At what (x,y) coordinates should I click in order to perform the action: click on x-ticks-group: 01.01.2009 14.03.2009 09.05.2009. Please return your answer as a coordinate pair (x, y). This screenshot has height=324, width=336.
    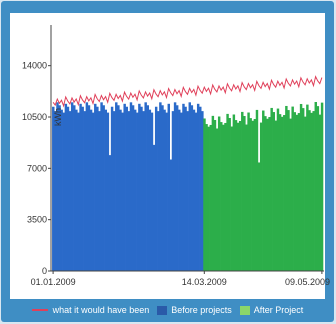
    Looking at the image, I should click on (180, 279).